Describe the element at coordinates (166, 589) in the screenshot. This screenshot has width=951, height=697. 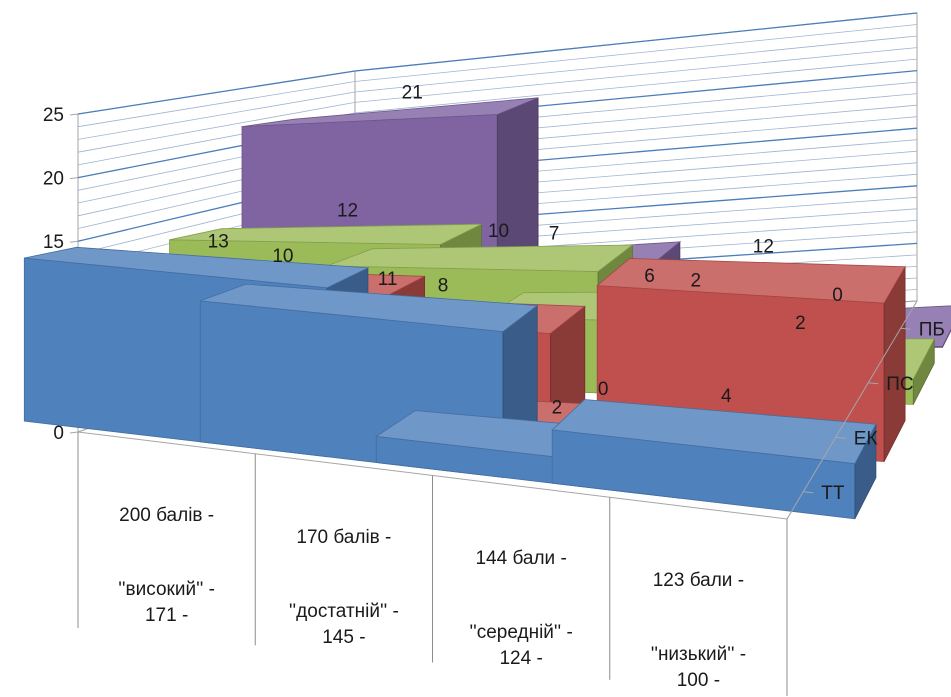
I see `category-label-line: ''високий'' -` at that location.